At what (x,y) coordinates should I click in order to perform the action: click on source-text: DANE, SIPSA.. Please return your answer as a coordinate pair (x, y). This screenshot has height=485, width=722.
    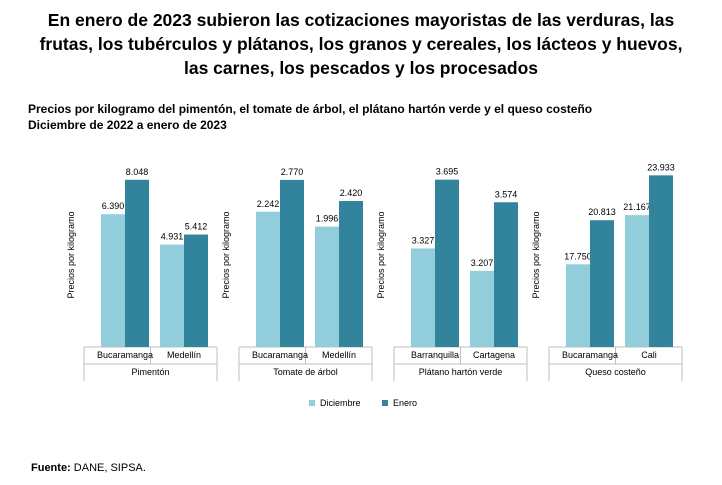
    Looking at the image, I should click on (109, 468).